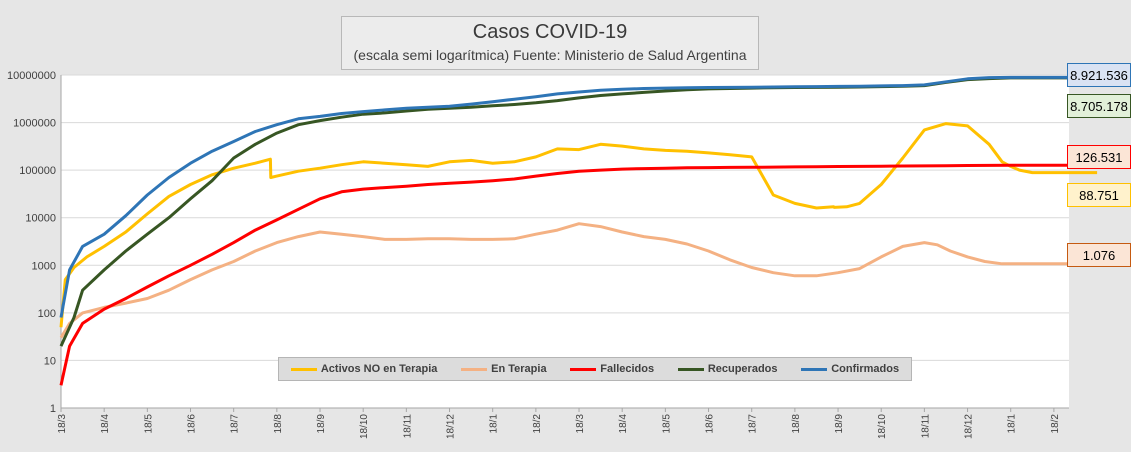 Image resolution: width=1131 pixels, height=452 pixels. What do you see at coordinates (1099, 75) in the screenshot?
I see `callout-confirmados: 8.921.536` at bounding box center [1099, 75].